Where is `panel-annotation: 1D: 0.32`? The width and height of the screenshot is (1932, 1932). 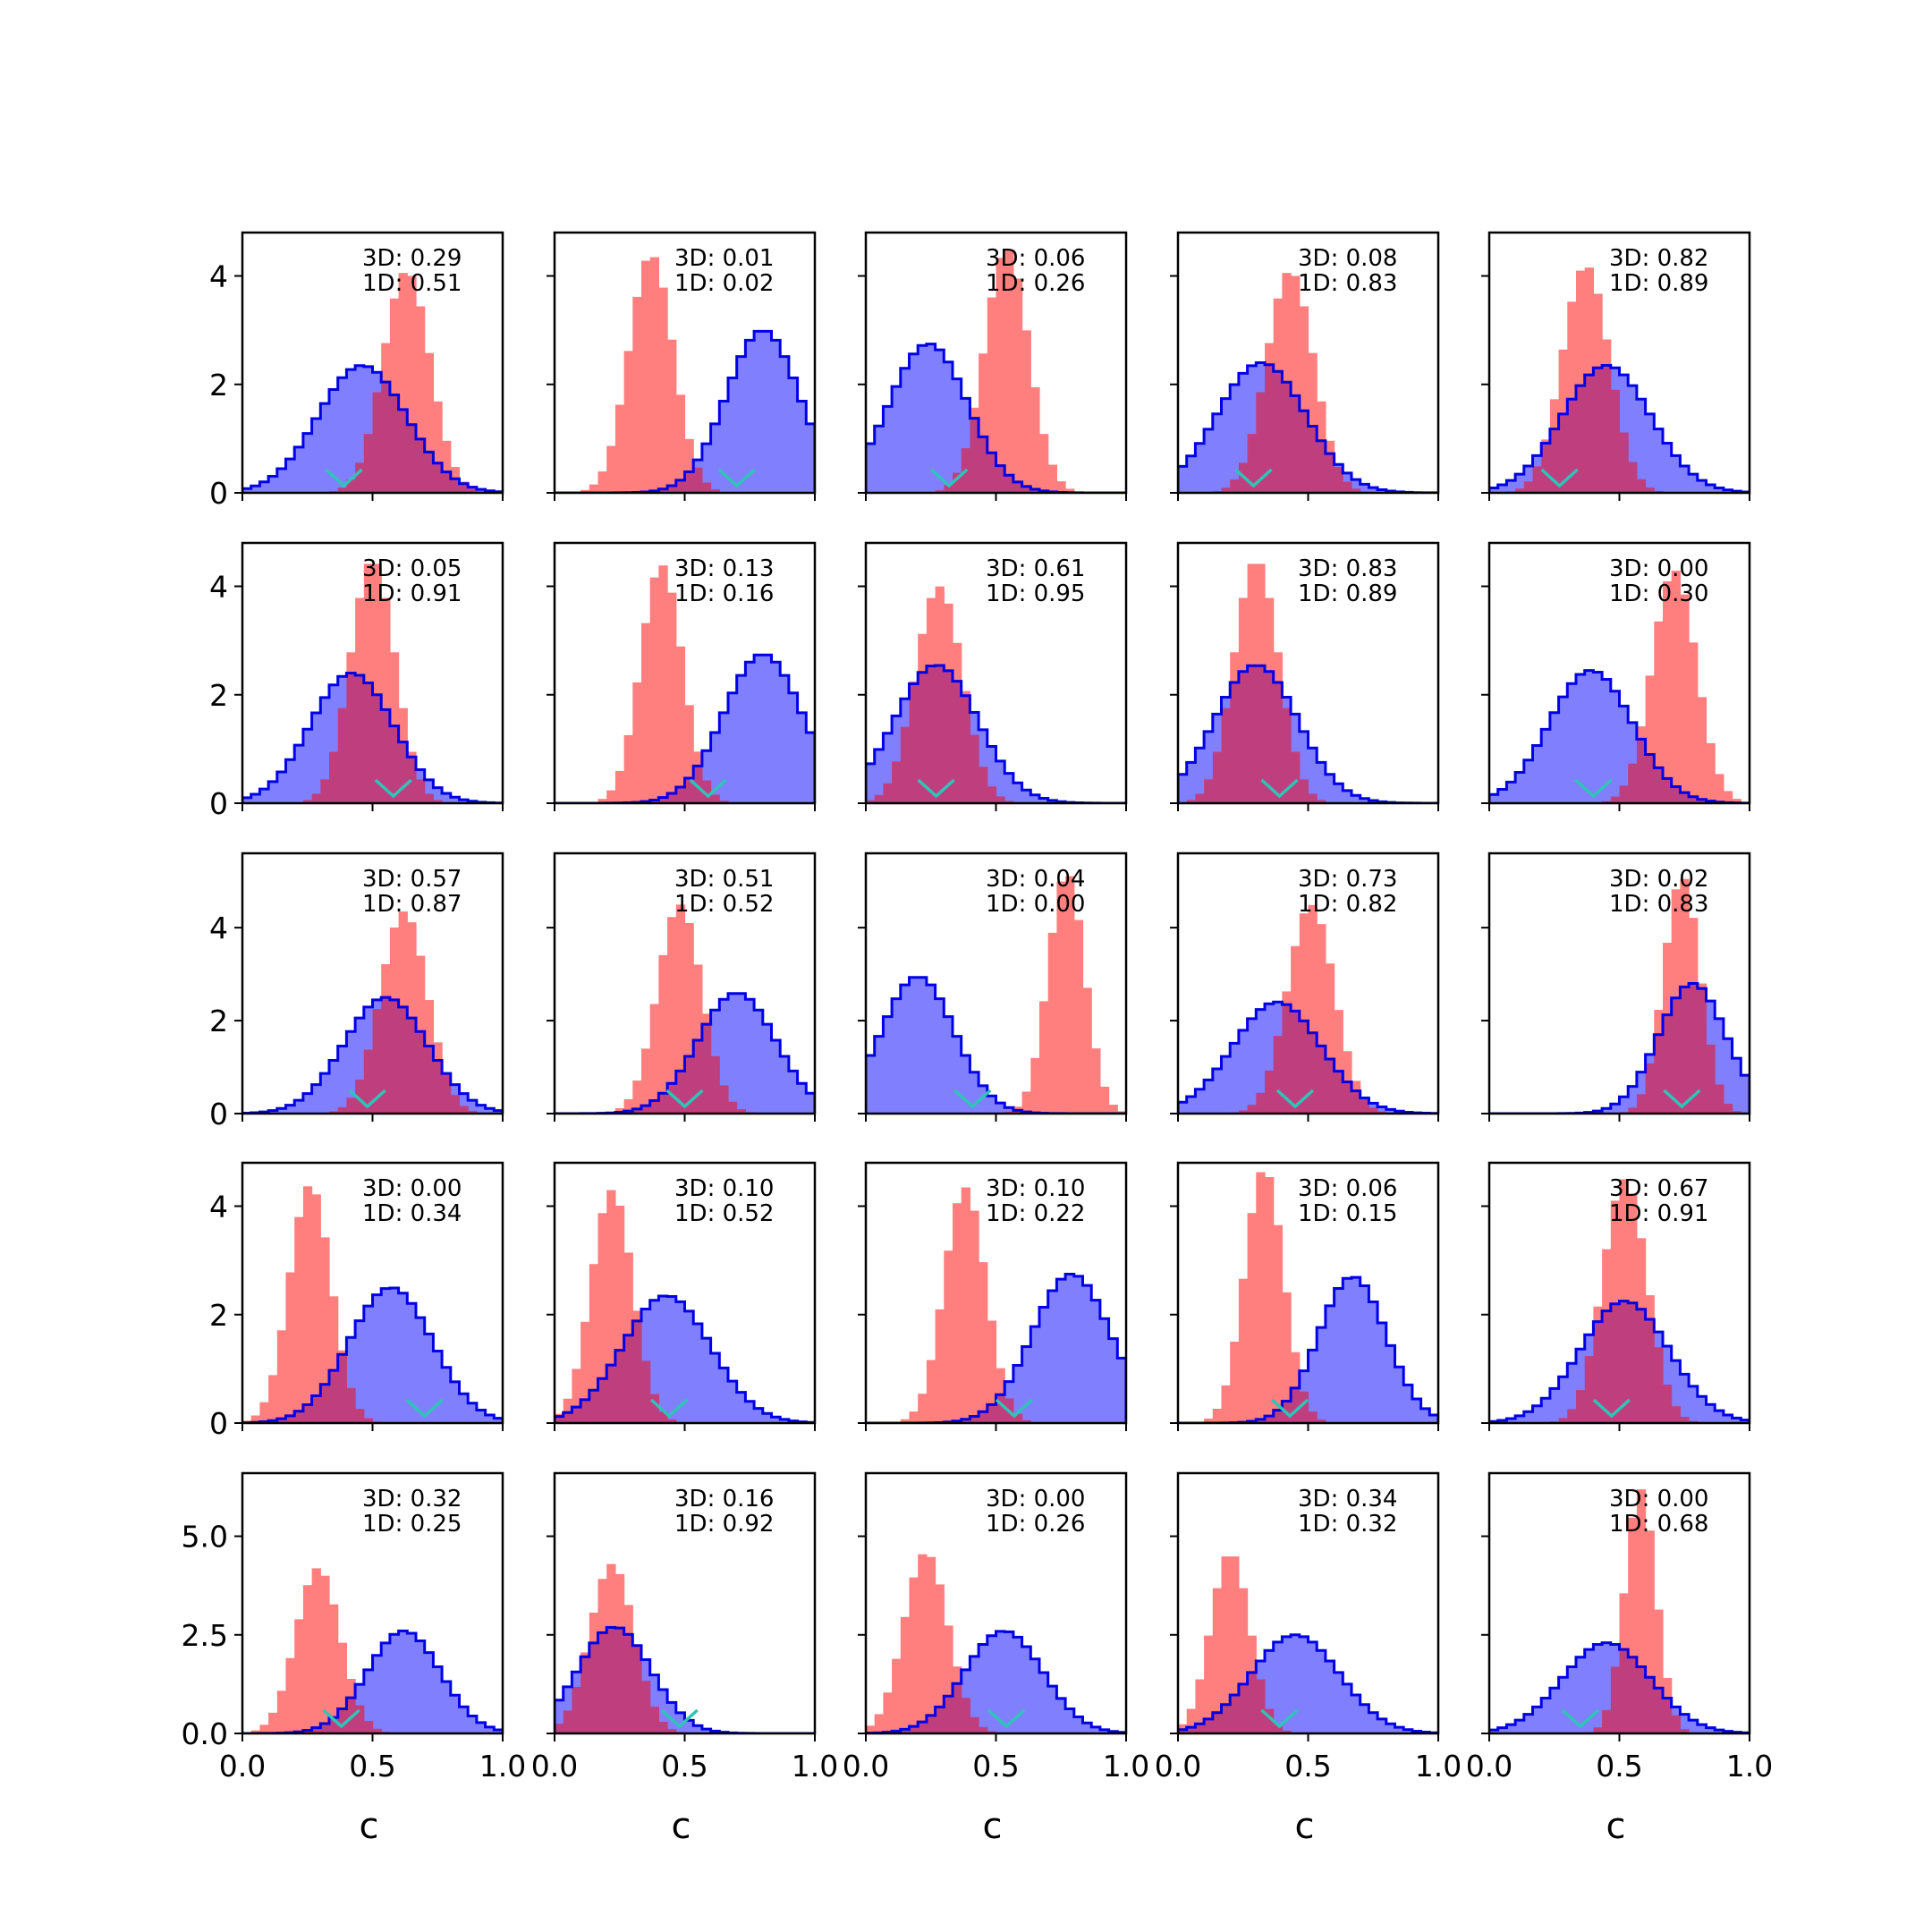
panel-annotation: 1D: 0.32 is located at coordinates (1347, 1524).